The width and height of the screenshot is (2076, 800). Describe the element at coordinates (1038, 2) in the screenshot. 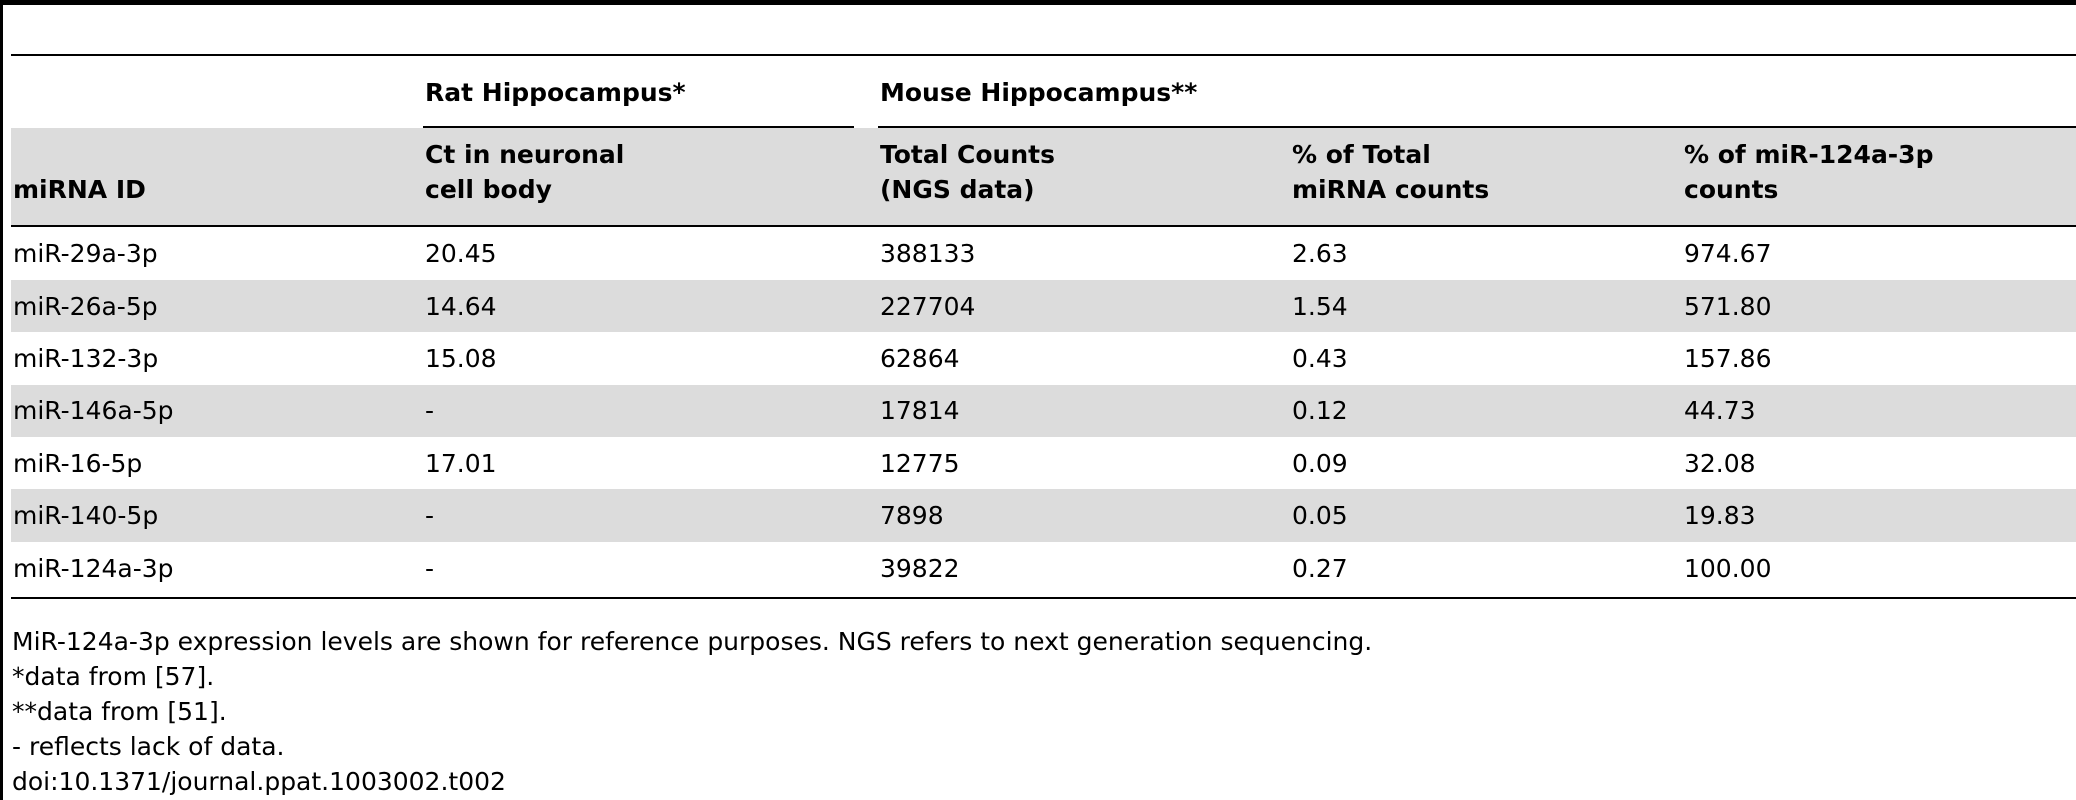

I see `top-border` at that location.